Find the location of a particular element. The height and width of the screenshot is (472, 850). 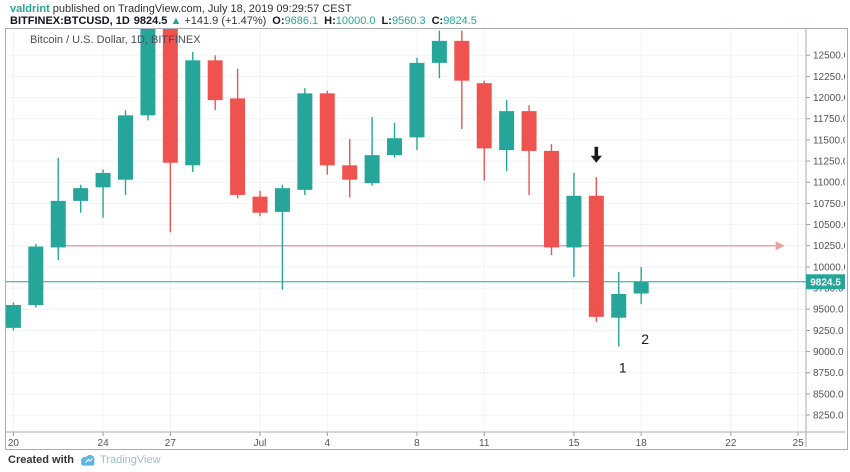

open-value: 9686.1 is located at coordinates (301, 21).